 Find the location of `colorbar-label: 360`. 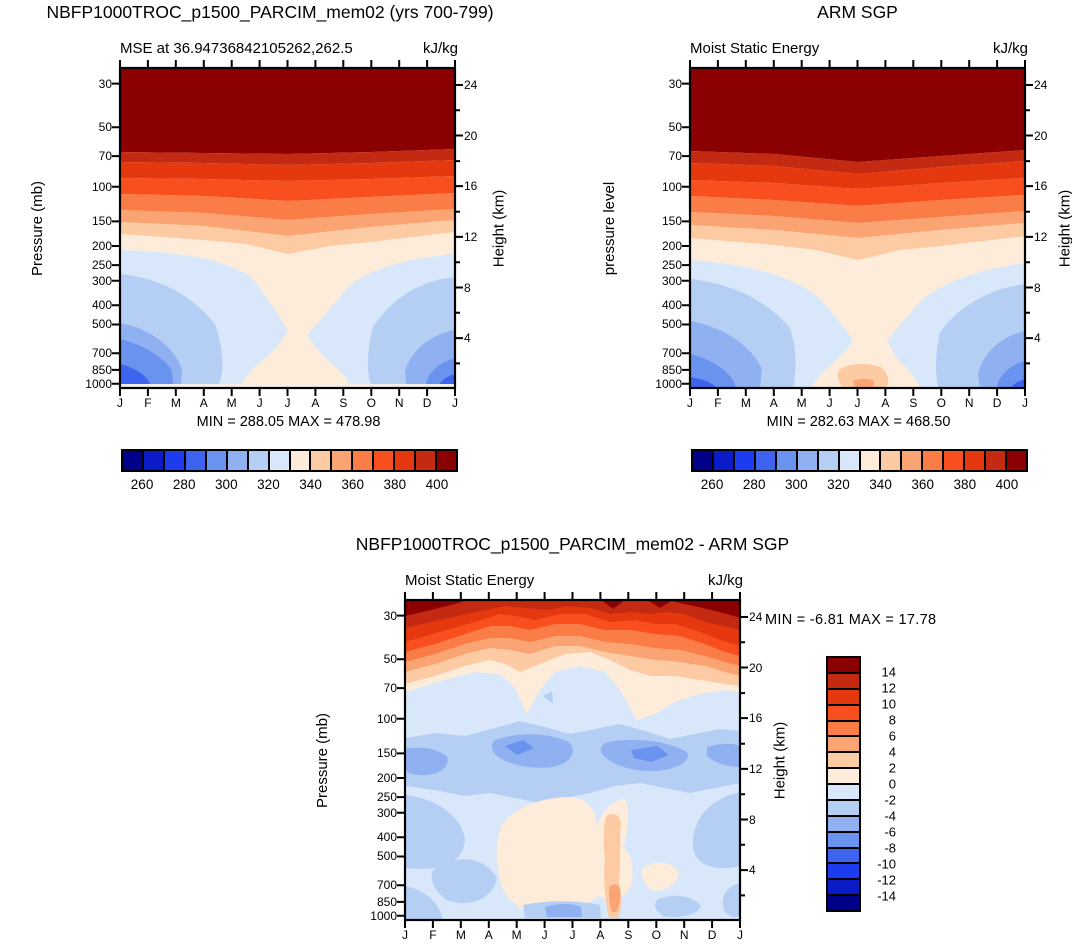

colorbar-label: 360 is located at coordinates (922, 484).